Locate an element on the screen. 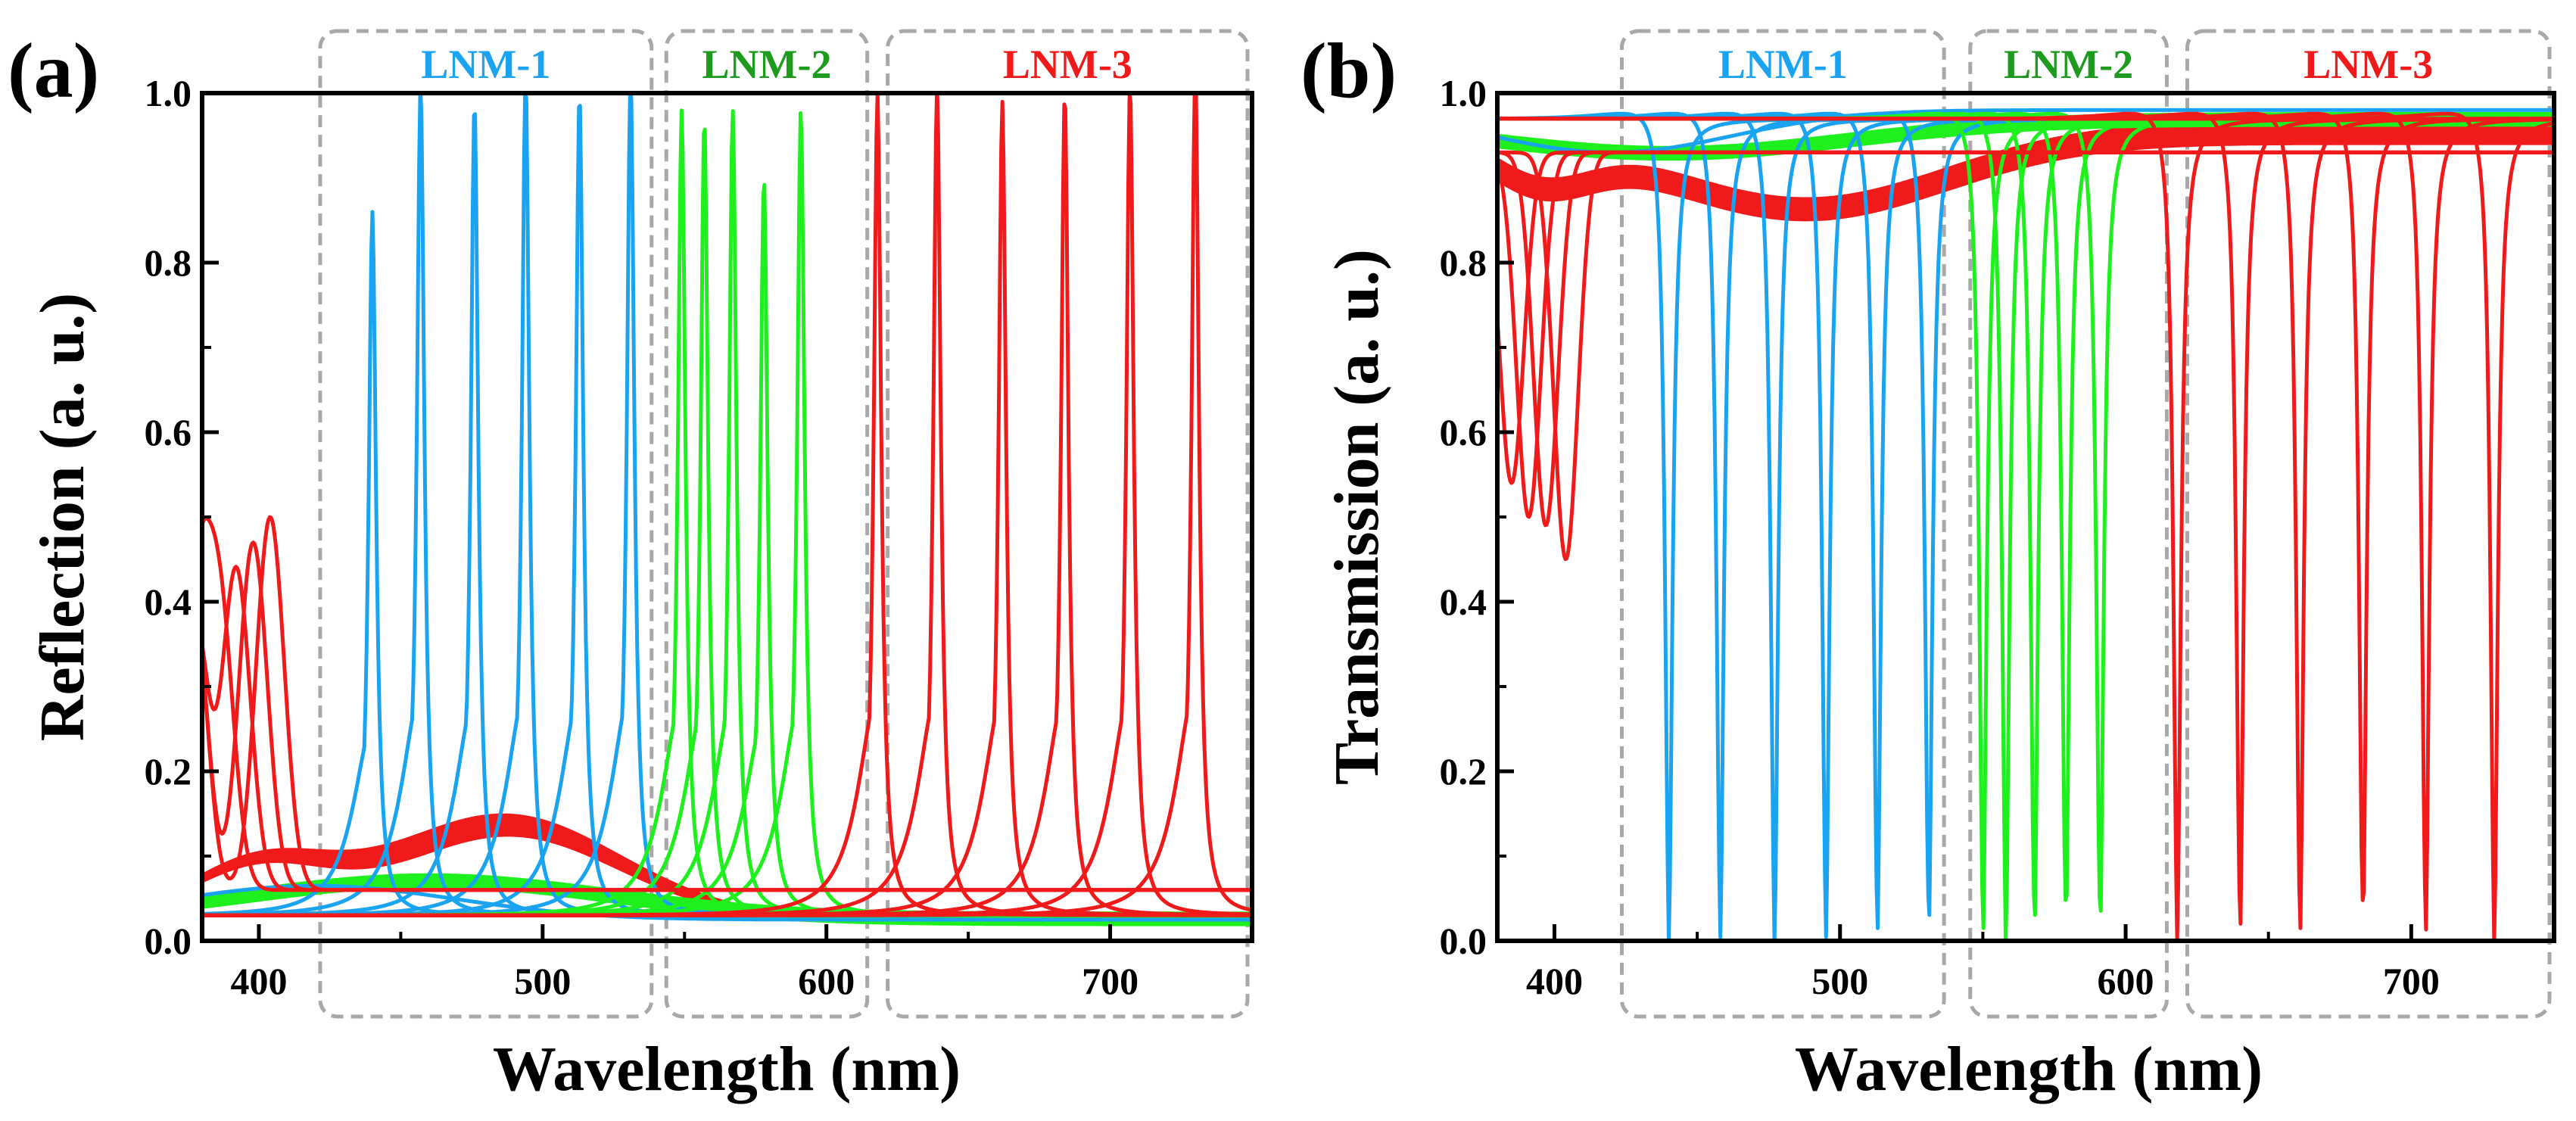  uv-peak is located at coordinates (727, 703).